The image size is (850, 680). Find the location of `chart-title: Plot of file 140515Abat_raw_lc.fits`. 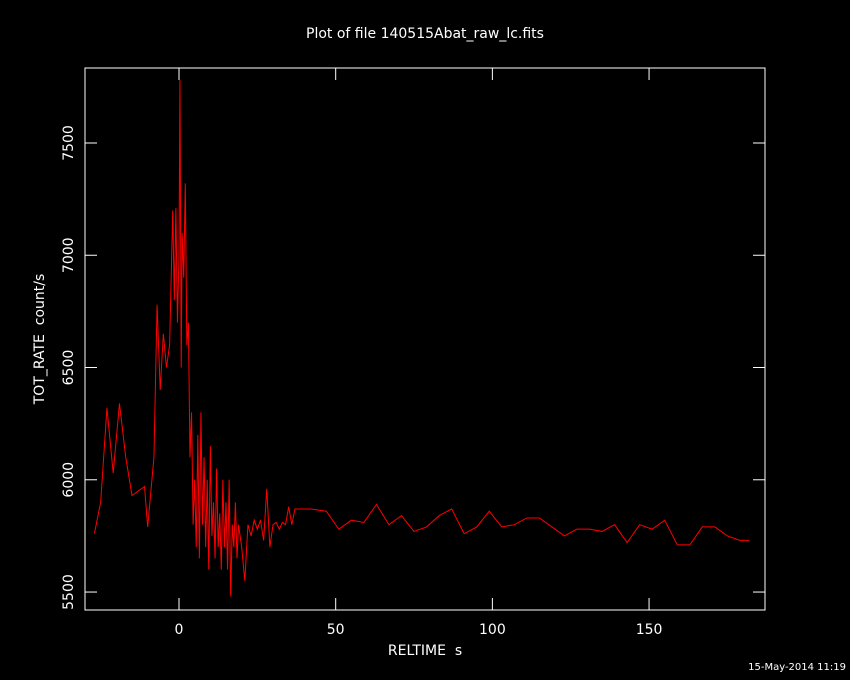

chart-title: Plot of file 140515Abat_raw_lc.fits is located at coordinates (425, 34).